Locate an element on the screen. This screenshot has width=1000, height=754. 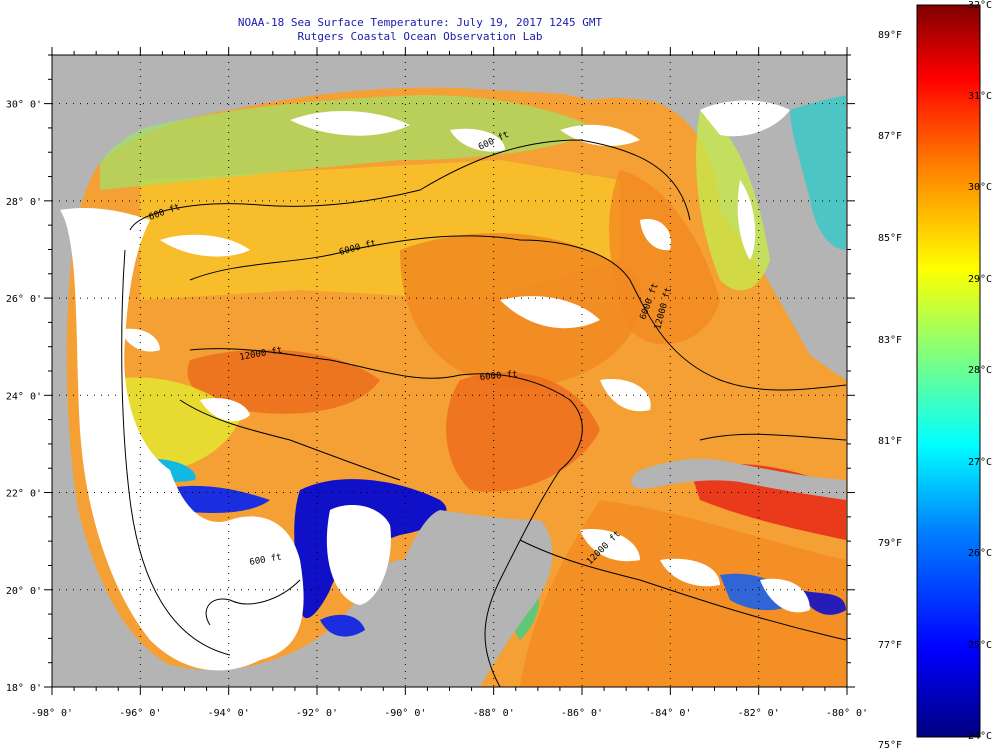
colorbar-celsius-label: 26°C is located at coordinates (980, 553).